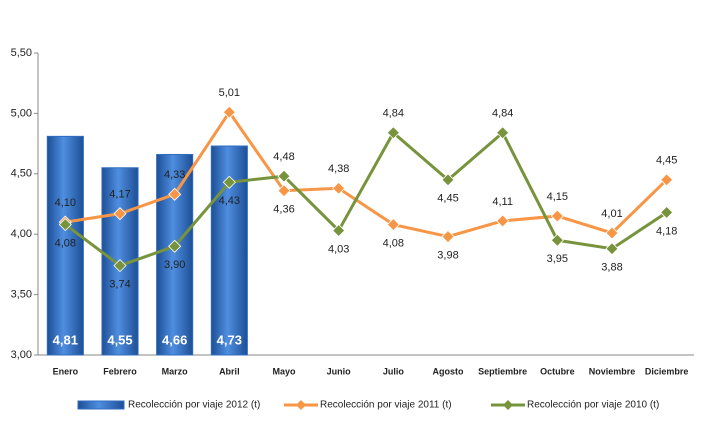 The image size is (714, 429). What do you see at coordinates (174, 175) in the screenshot?
I see `data-label: 4,33` at bounding box center [174, 175].